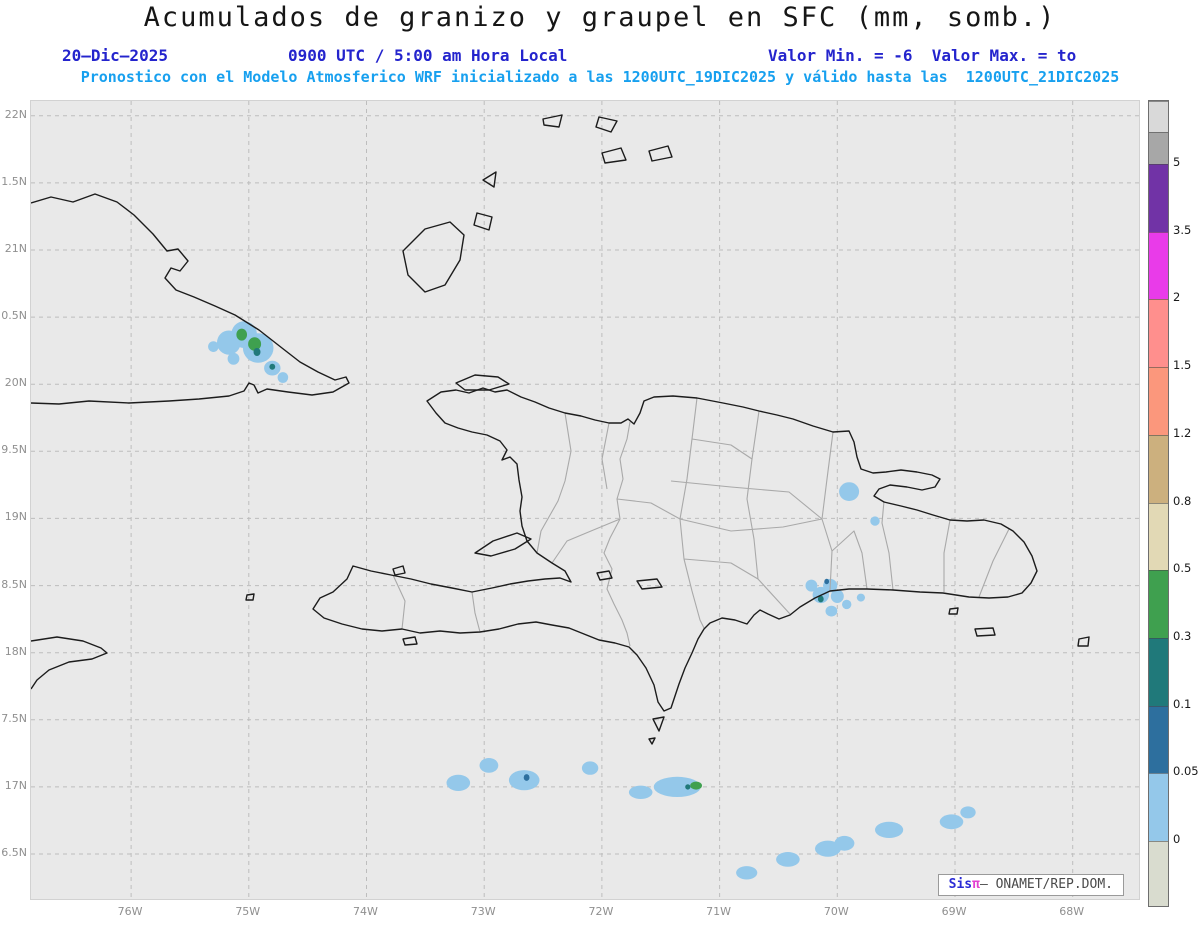 The image size is (1200, 927). Describe the element at coordinates (604, 575) in the screenshot. I see `lake-saumatre` at that location.